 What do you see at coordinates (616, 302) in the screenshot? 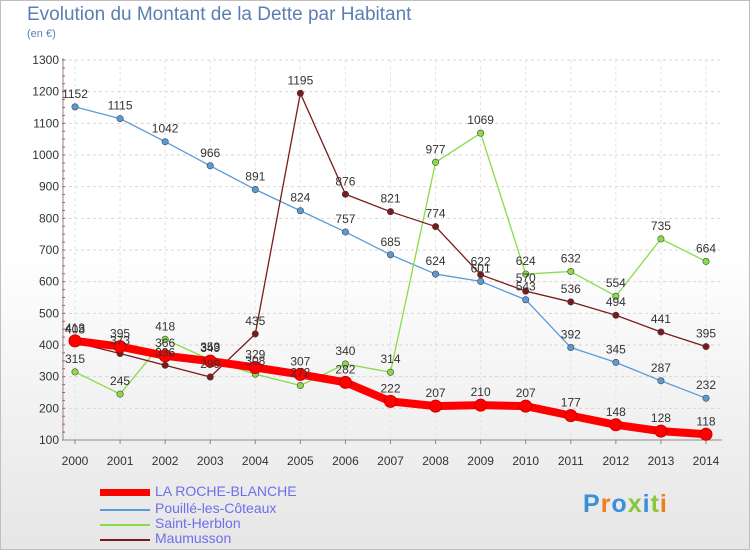
I see `data-label: 494` at bounding box center [616, 302].